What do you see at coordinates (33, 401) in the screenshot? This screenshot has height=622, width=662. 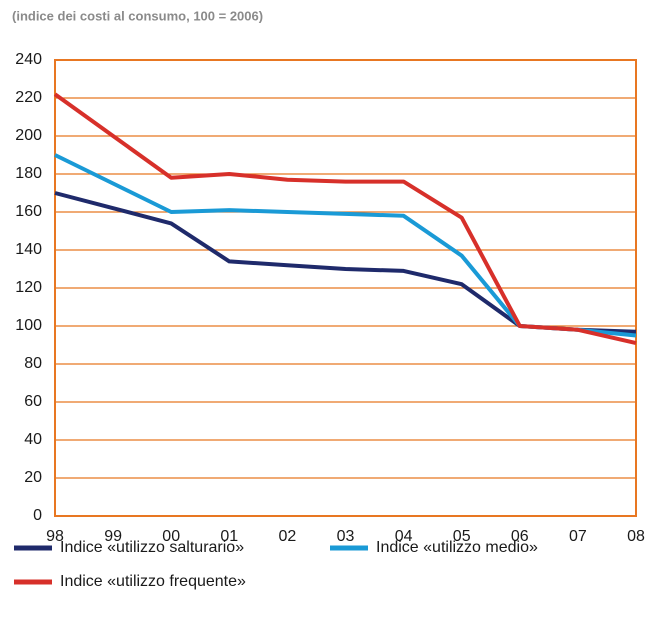 I see `y-tick-label: 60` at bounding box center [33, 401].